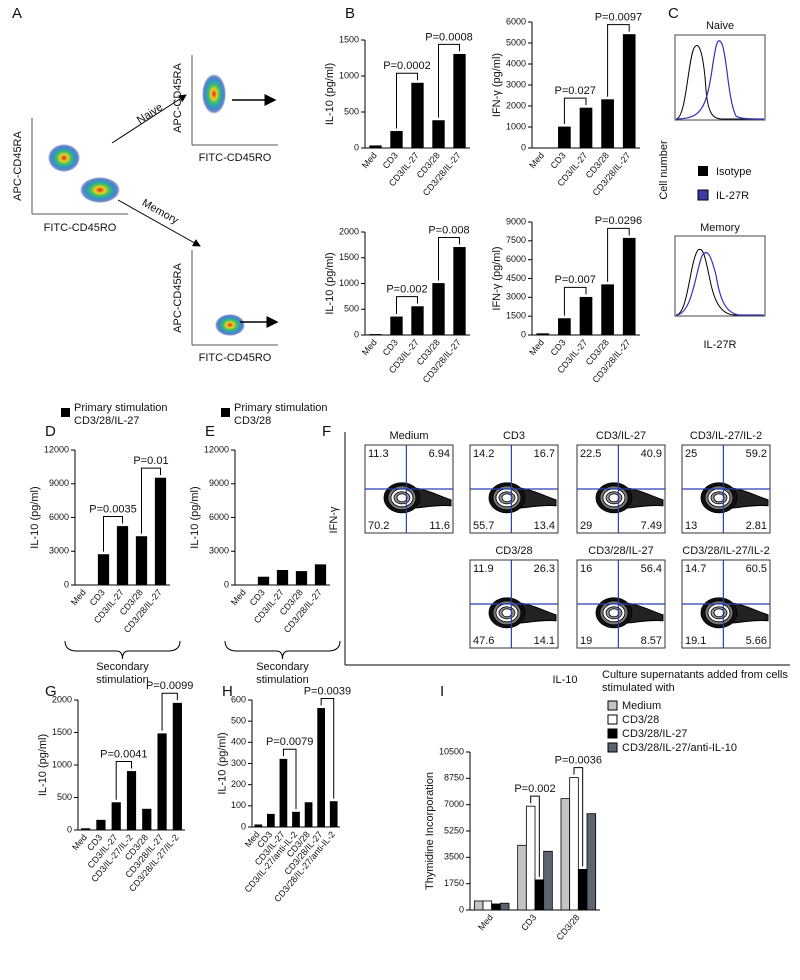 This screenshot has width=800, height=980. What do you see at coordinates (123, 754) in the screenshot?
I see `p-value: P=0.0041` at bounding box center [123, 754].